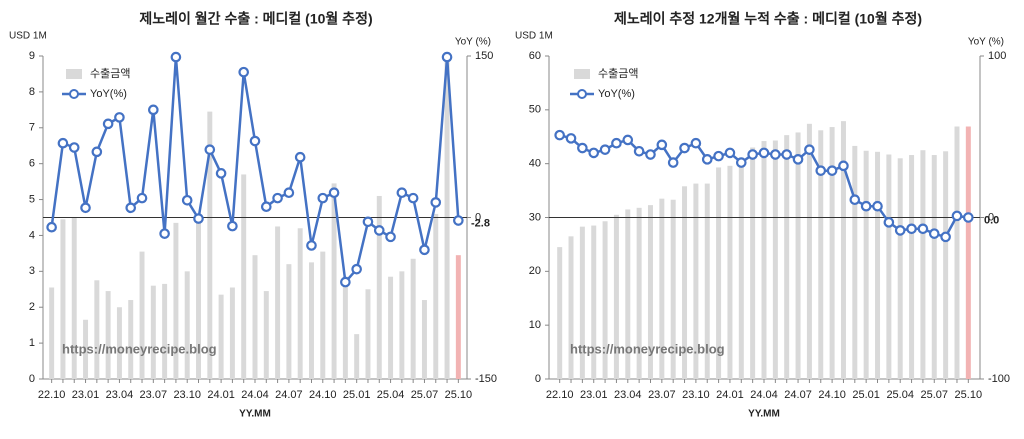 This screenshot has height=439, width=1024. I want to click on y-tick-label: 10, so click(535, 325).